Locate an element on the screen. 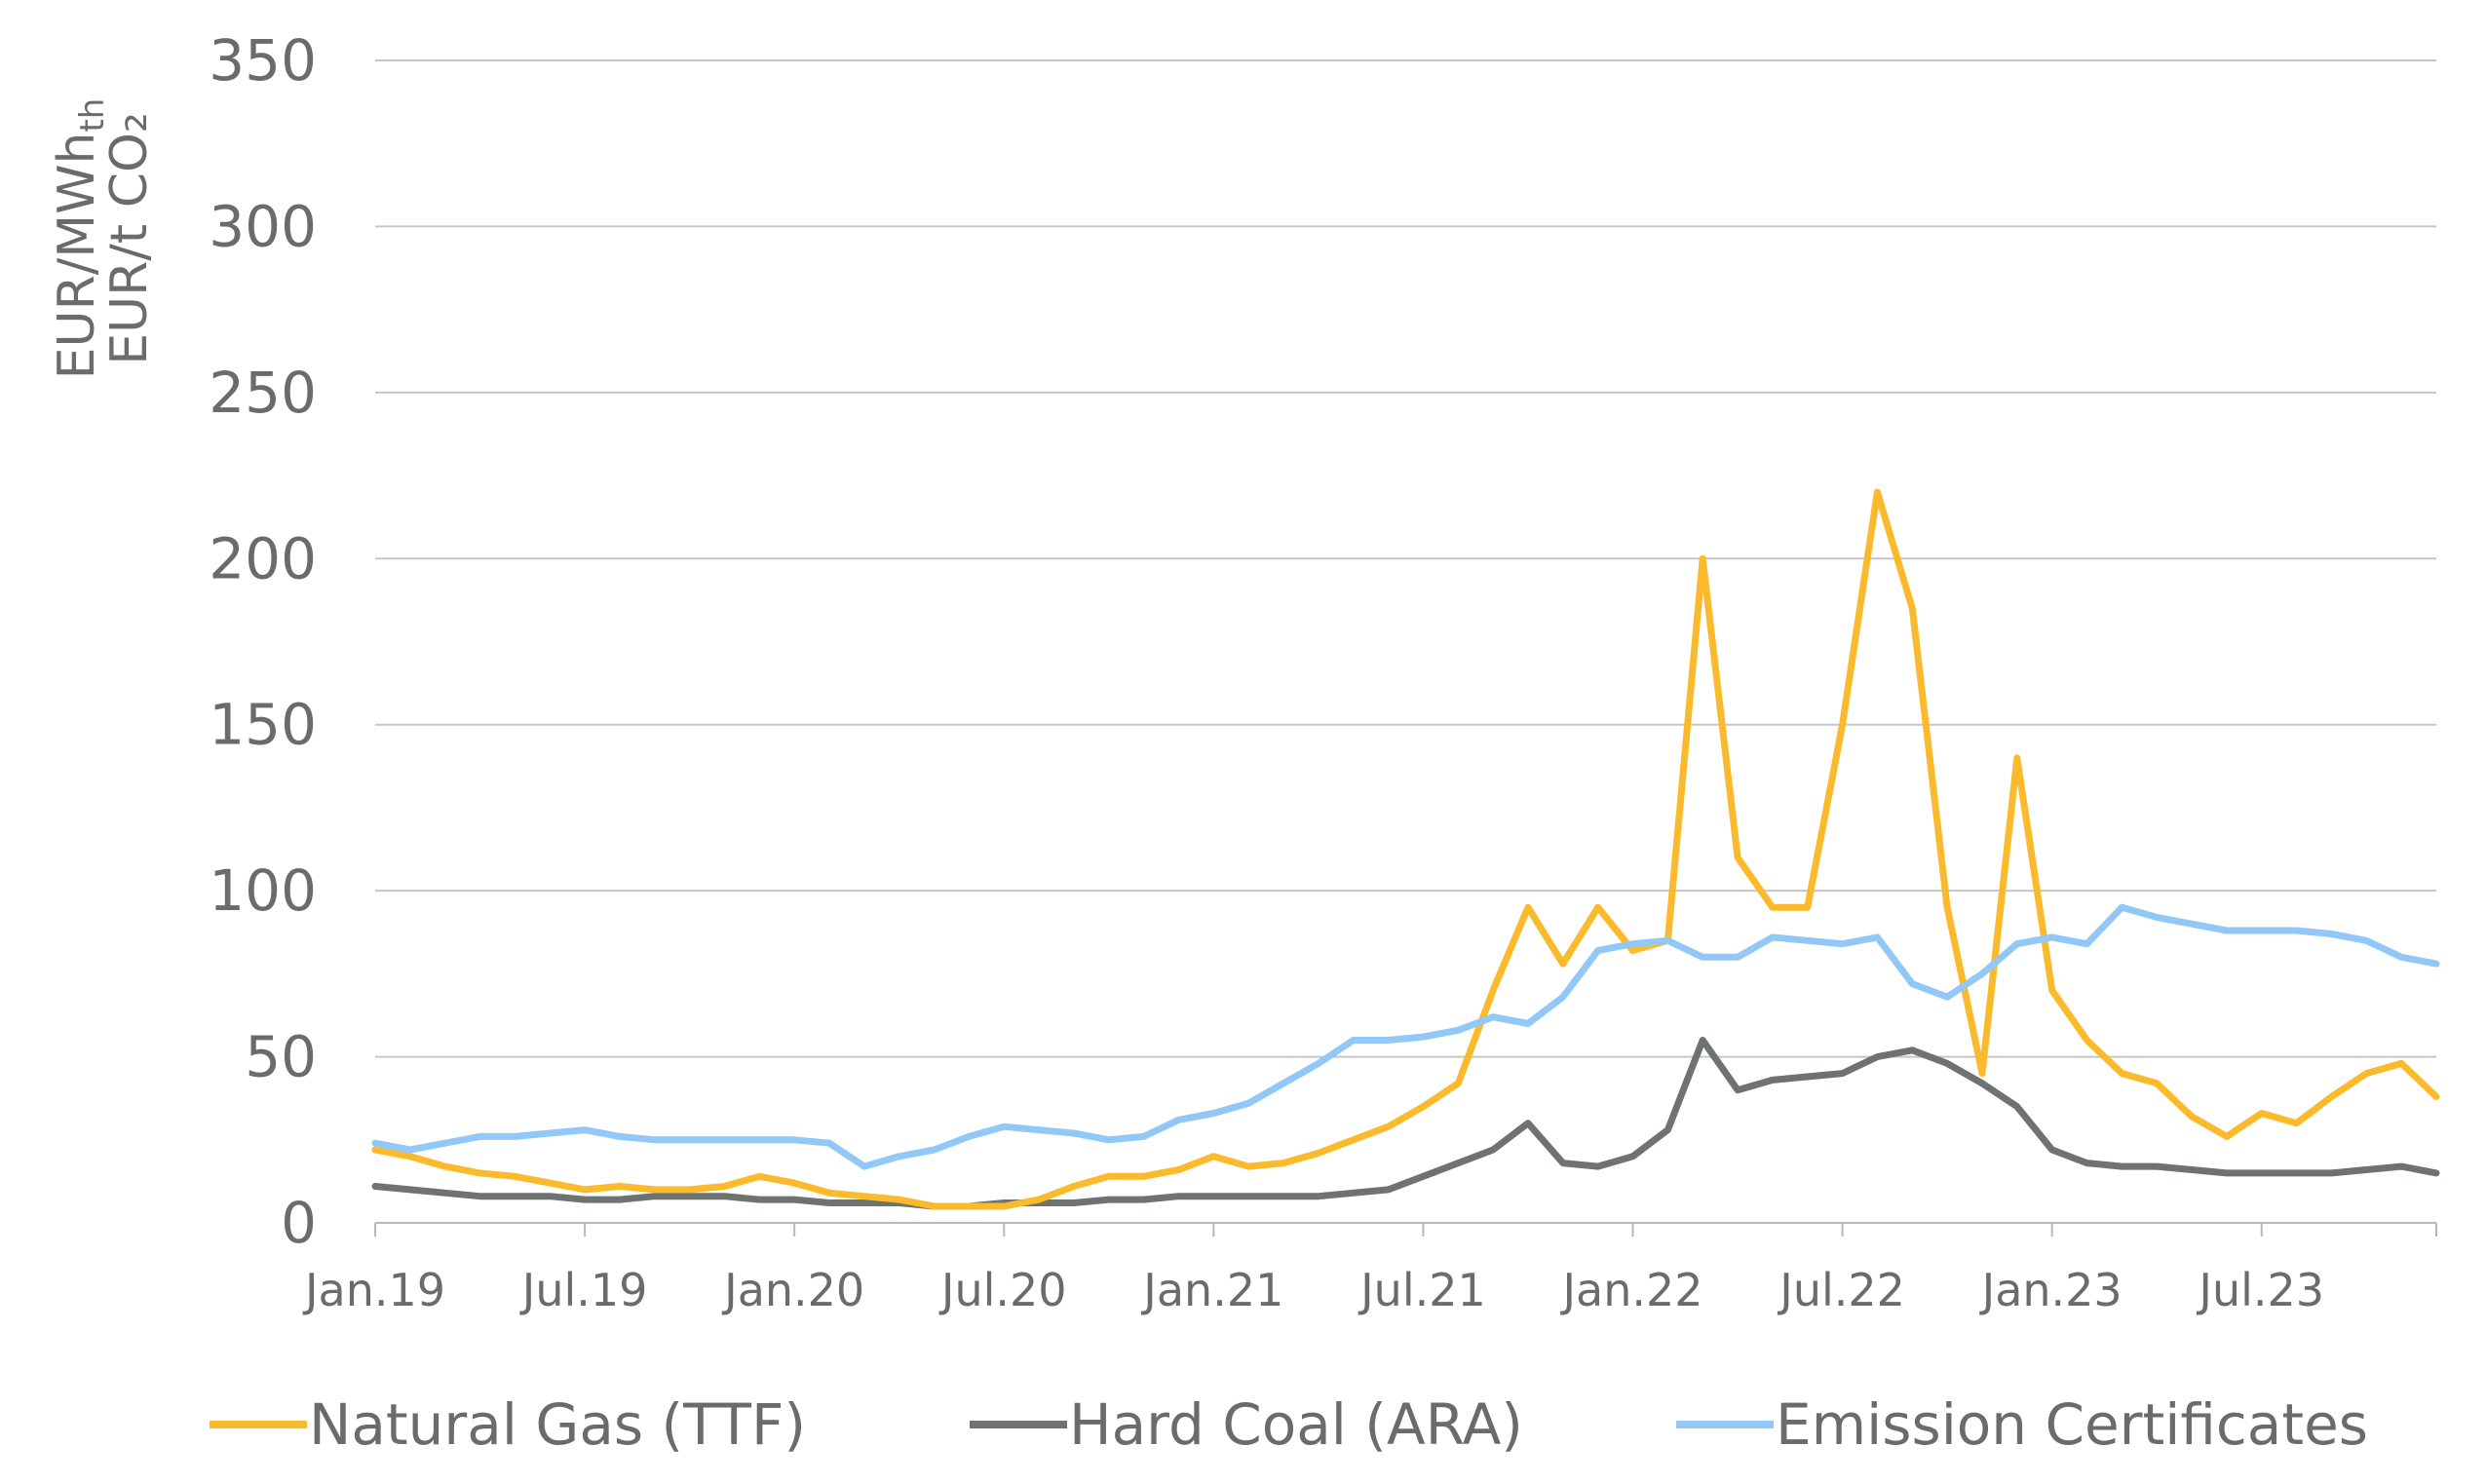 This screenshot has width=2486, height=1484. y-axis-label-2: EUR/t CO₂ is located at coordinates (129, 238).